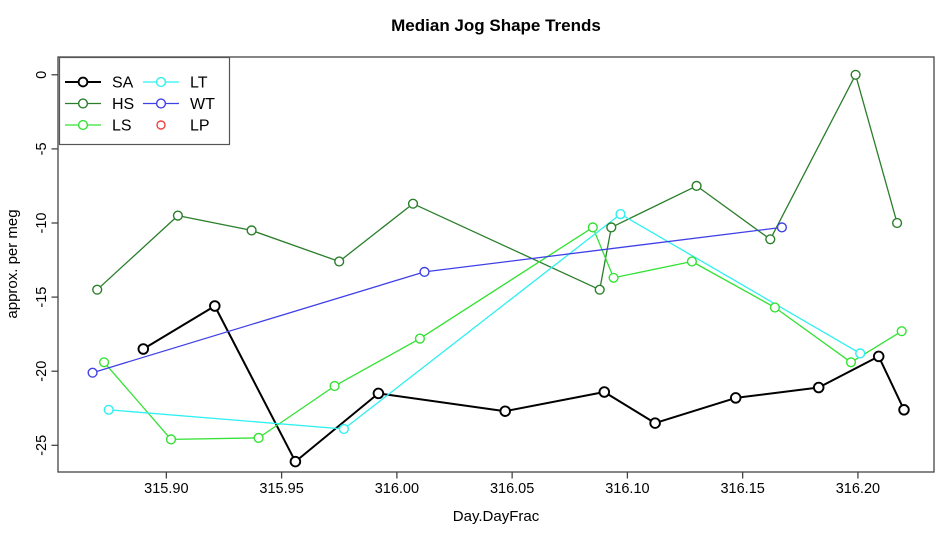 This screenshot has height=550, width=950. What do you see at coordinates (202, 104) in the screenshot?
I see `legend-label-WT: WT` at bounding box center [202, 104].